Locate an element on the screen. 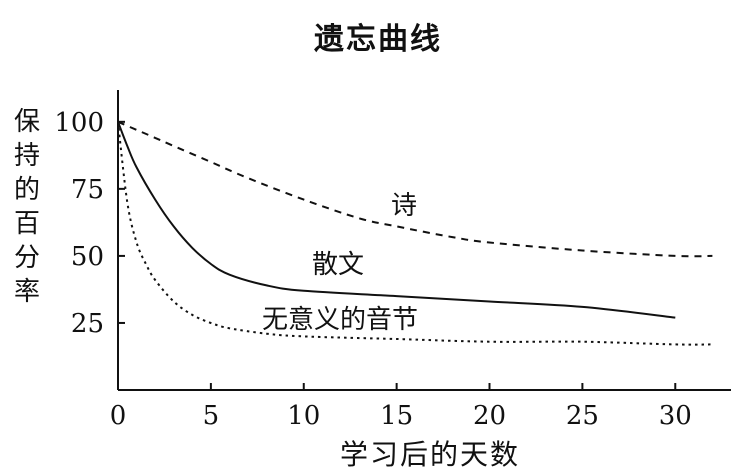 The height and width of the screenshot is (475, 756). x-tick-label-20: 20 is located at coordinates (489, 416).